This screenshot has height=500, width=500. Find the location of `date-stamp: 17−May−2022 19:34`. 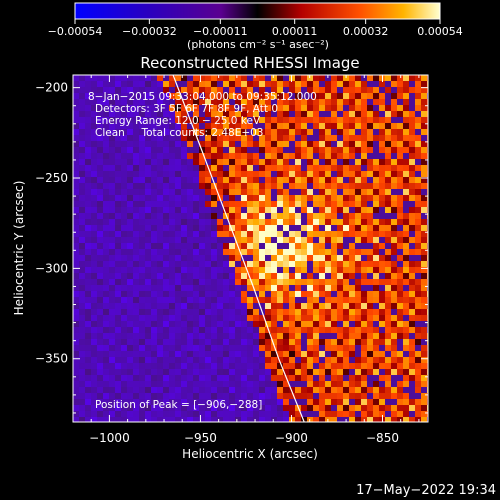

date-stamp: 17−May−2022 19:34 is located at coordinates (426, 490).